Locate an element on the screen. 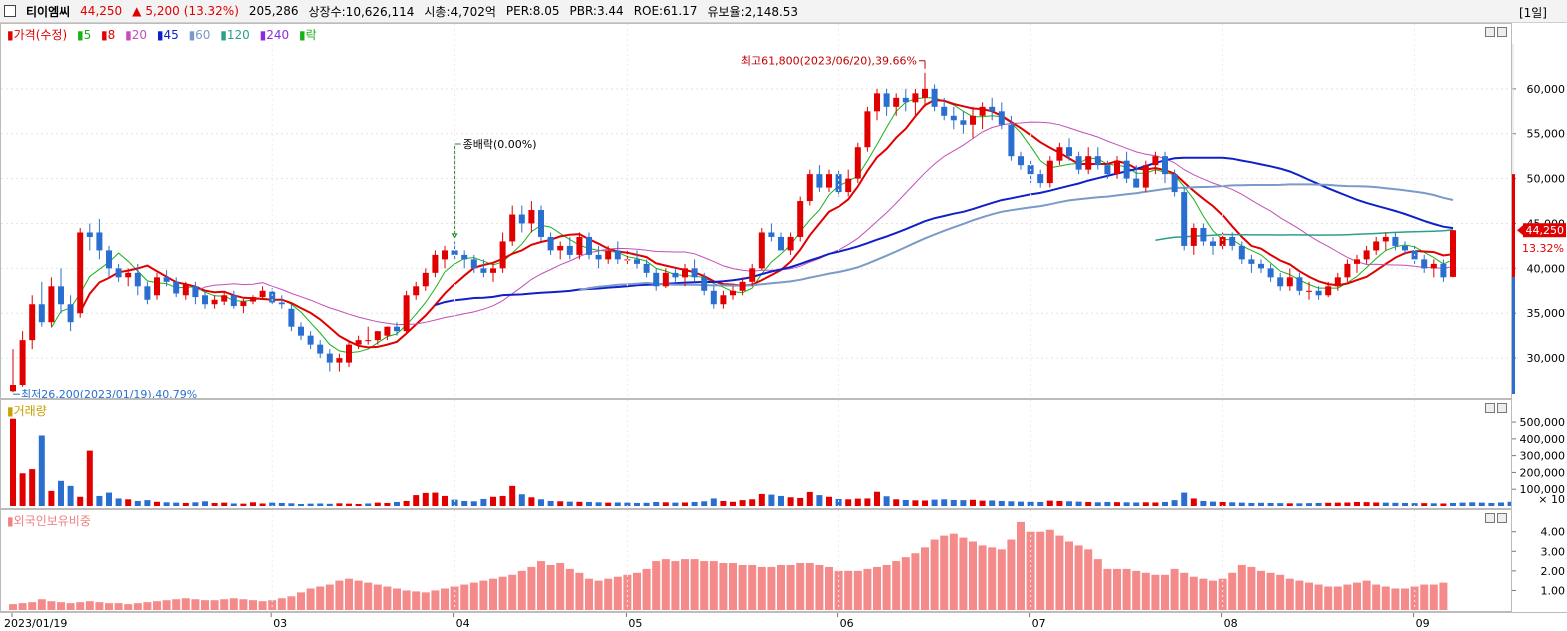 The height and width of the screenshot is (631, 1567). foreign-title: 외국인보유비중 is located at coordinates (52, 521).